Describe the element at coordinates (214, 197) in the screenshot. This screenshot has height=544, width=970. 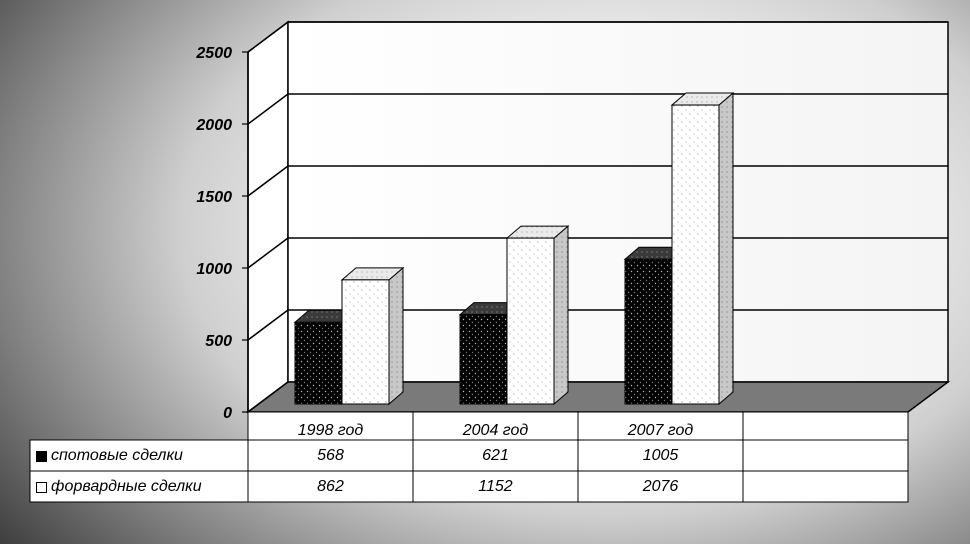
I see `y-tick-label: 1500` at that location.